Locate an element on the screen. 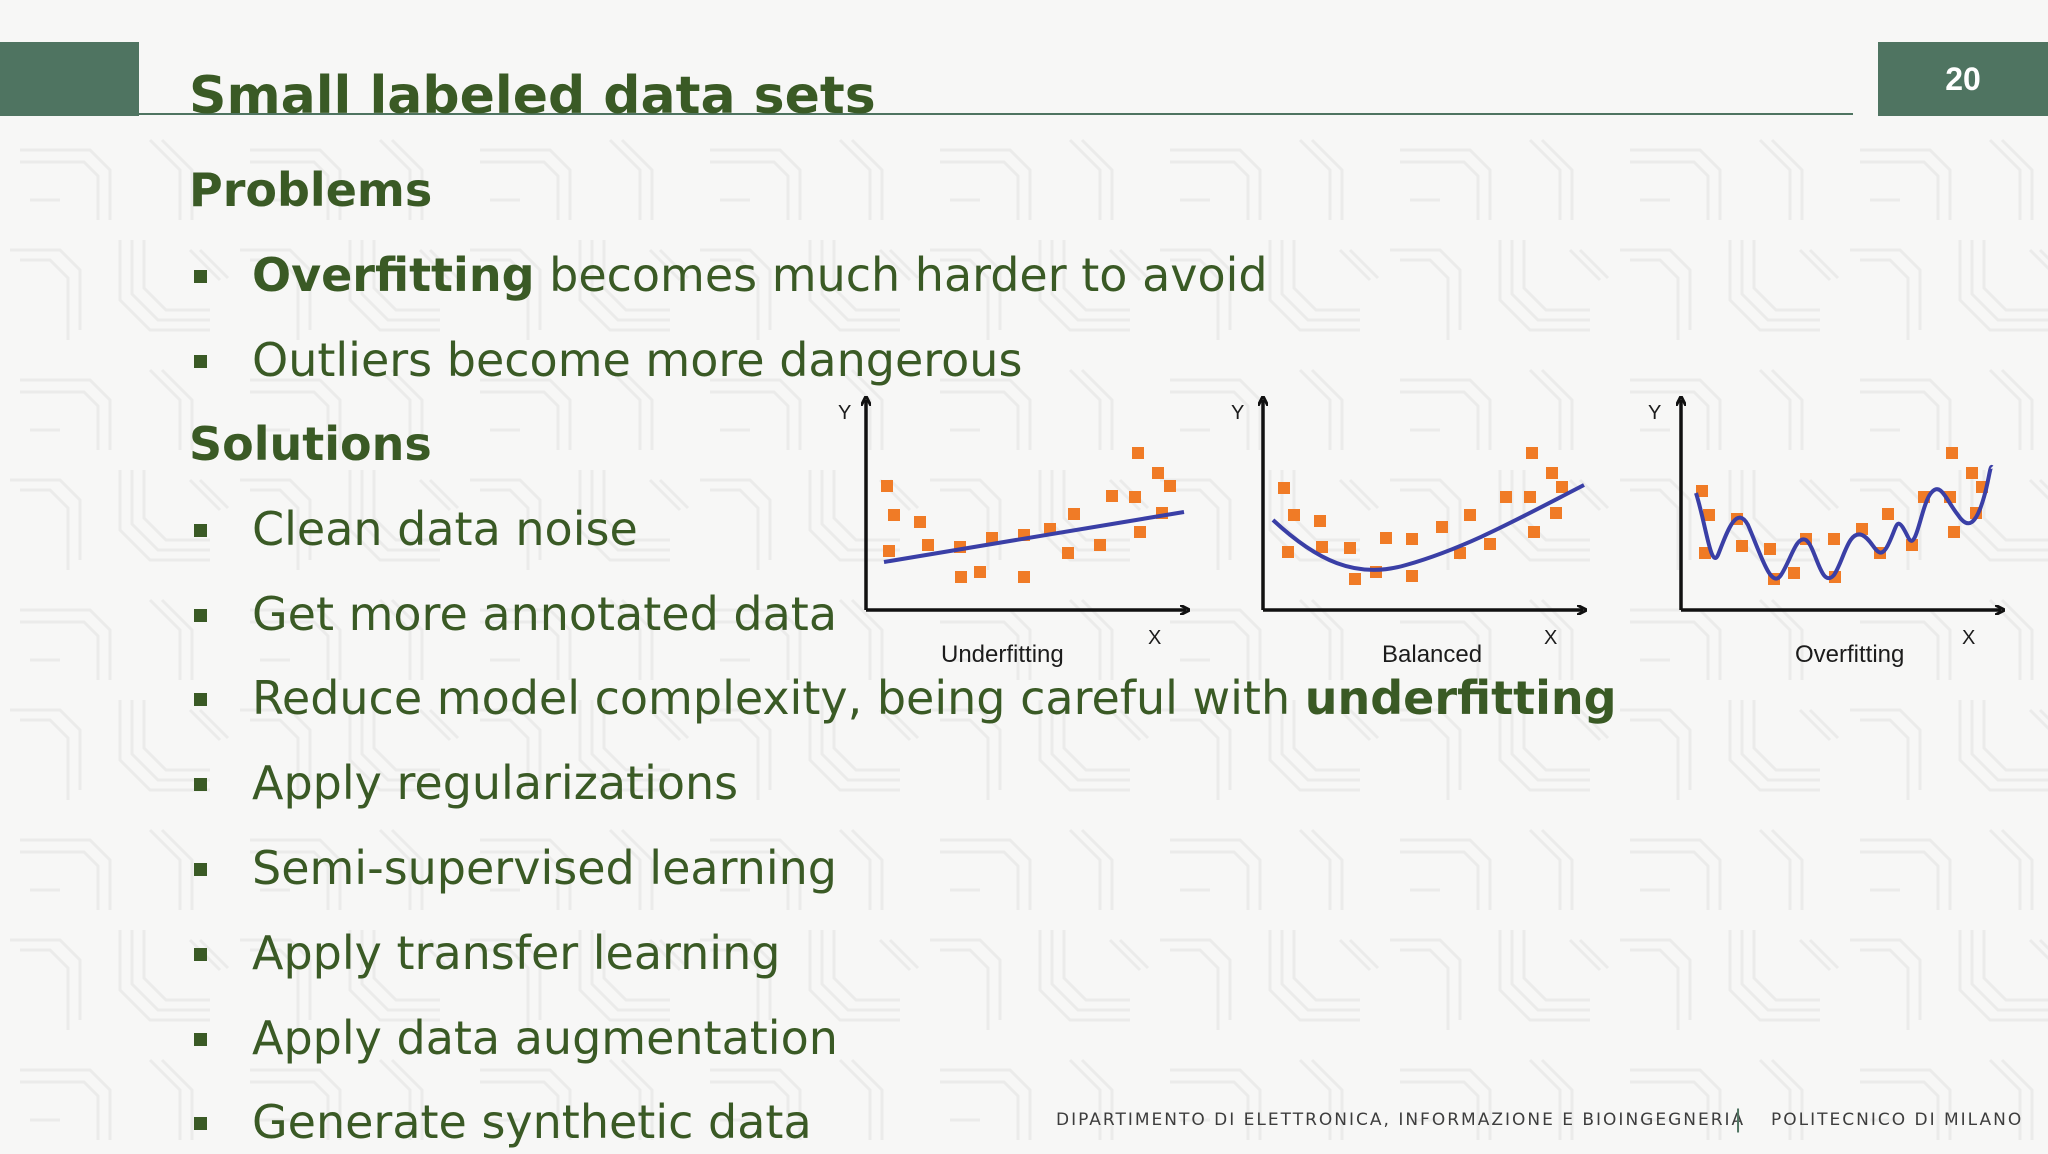 This screenshot has height=1154, width=2048. underfitting-label: Underfitting is located at coordinates (1002, 654).